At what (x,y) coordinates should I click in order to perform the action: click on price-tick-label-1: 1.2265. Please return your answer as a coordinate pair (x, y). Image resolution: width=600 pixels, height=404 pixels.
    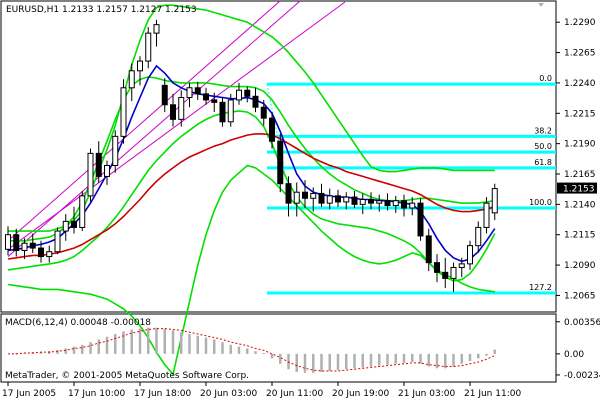
    Looking at the image, I should click on (580, 54).